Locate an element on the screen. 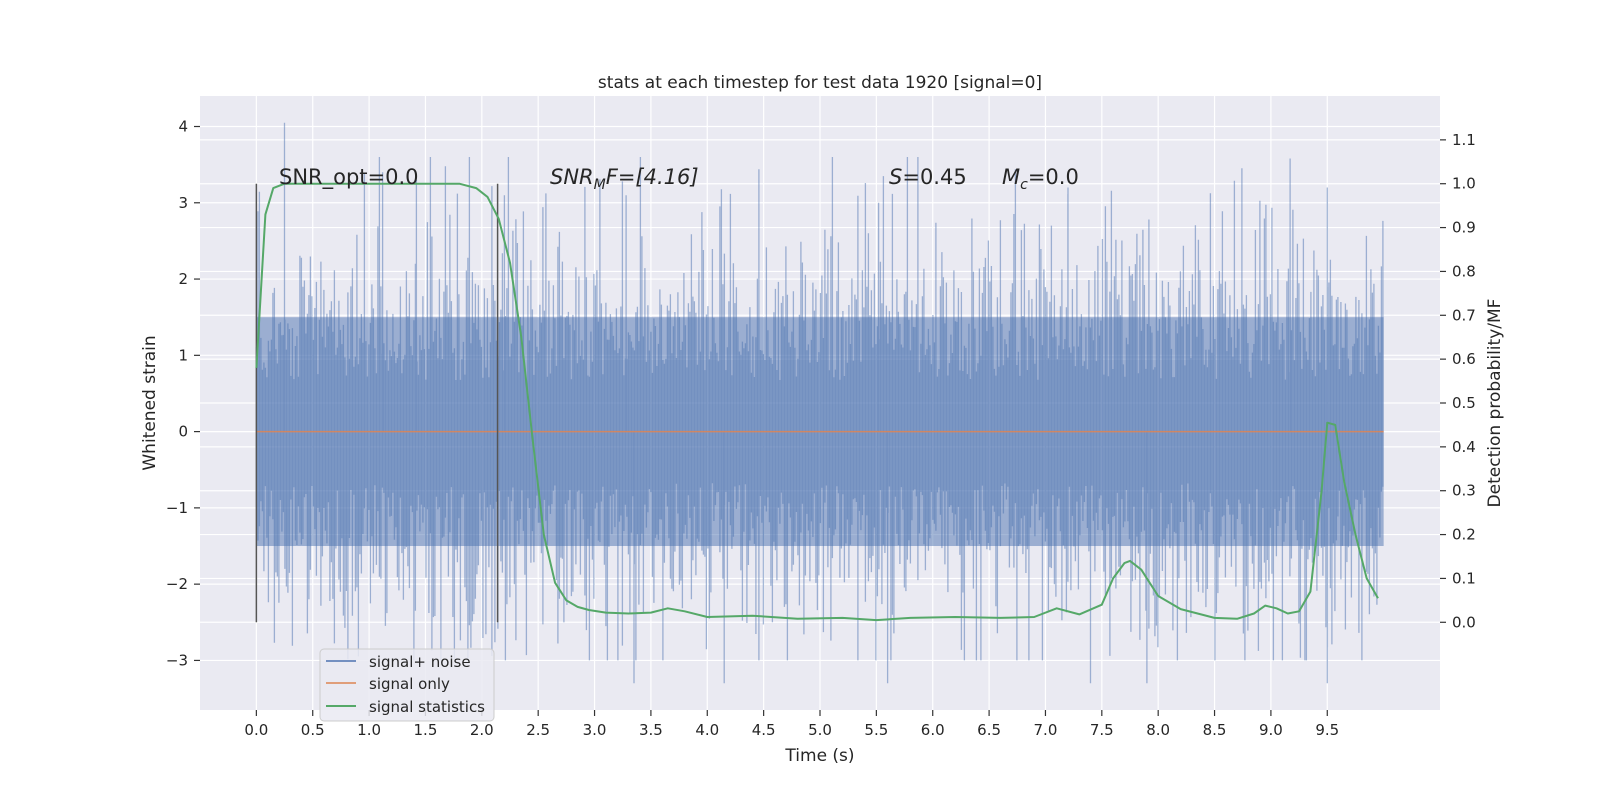 This screenshot has height=800, width=1600. annotation-snr-mf: SNRMF=[4.16] is located at coordinates (624, 179).